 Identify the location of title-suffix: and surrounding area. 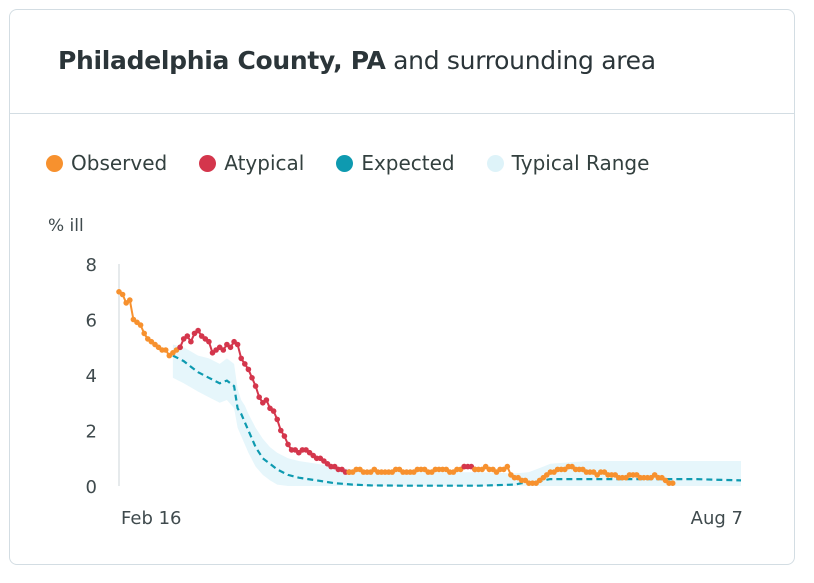
(520, 60).